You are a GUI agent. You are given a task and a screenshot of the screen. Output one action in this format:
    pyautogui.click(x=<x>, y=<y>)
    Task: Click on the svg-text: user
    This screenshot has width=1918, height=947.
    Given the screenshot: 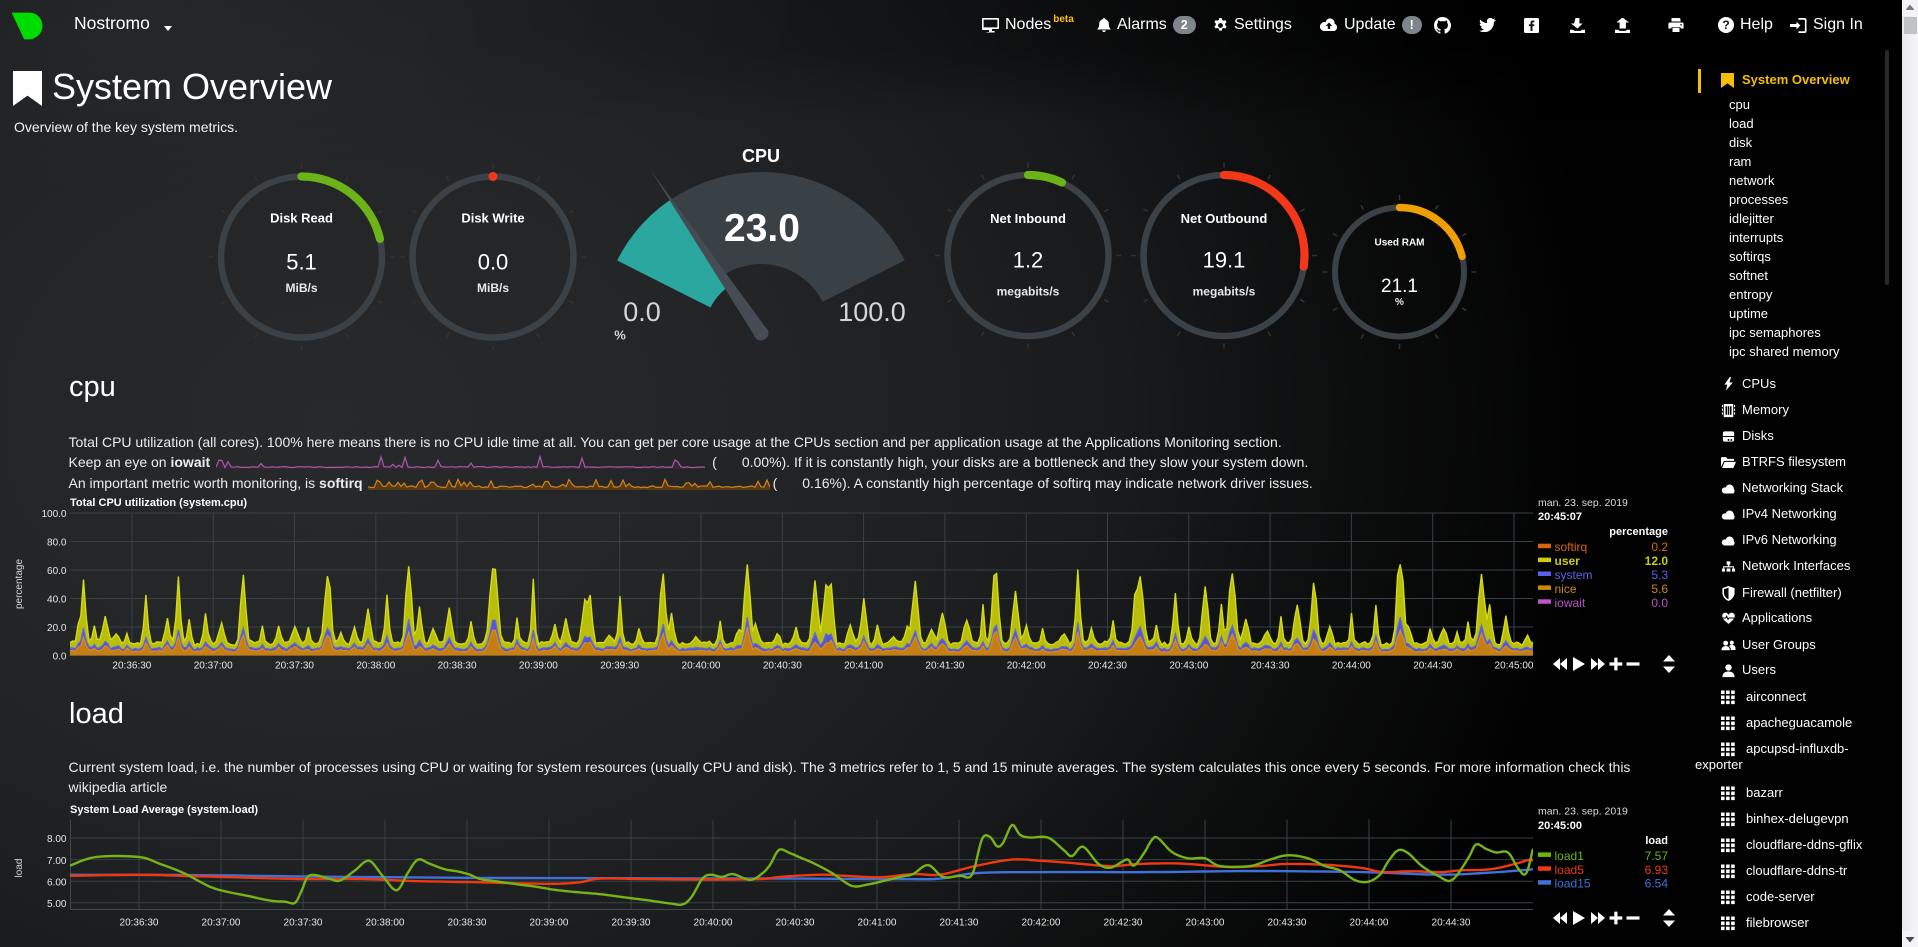 What is the action you would take?
    pyautogui.click(x=1568, y=561)
    